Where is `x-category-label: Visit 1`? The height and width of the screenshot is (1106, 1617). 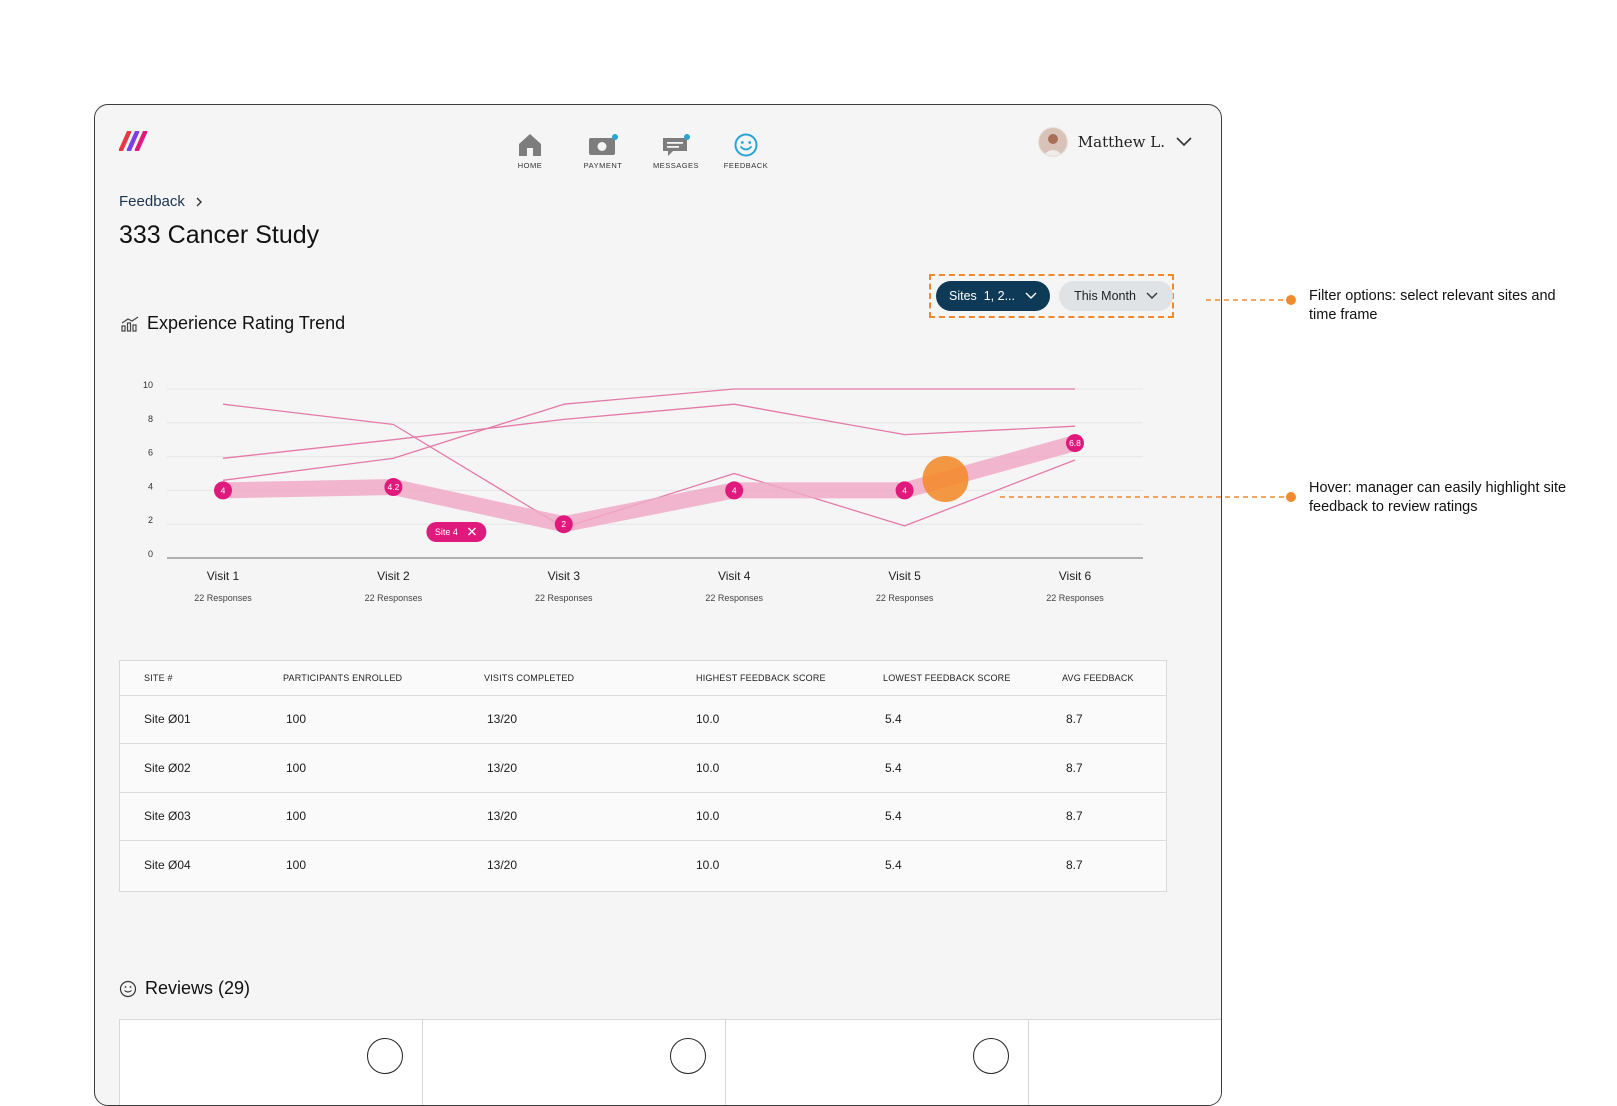 x-category-label: Visit 1 is located at coordinates (223, 576).